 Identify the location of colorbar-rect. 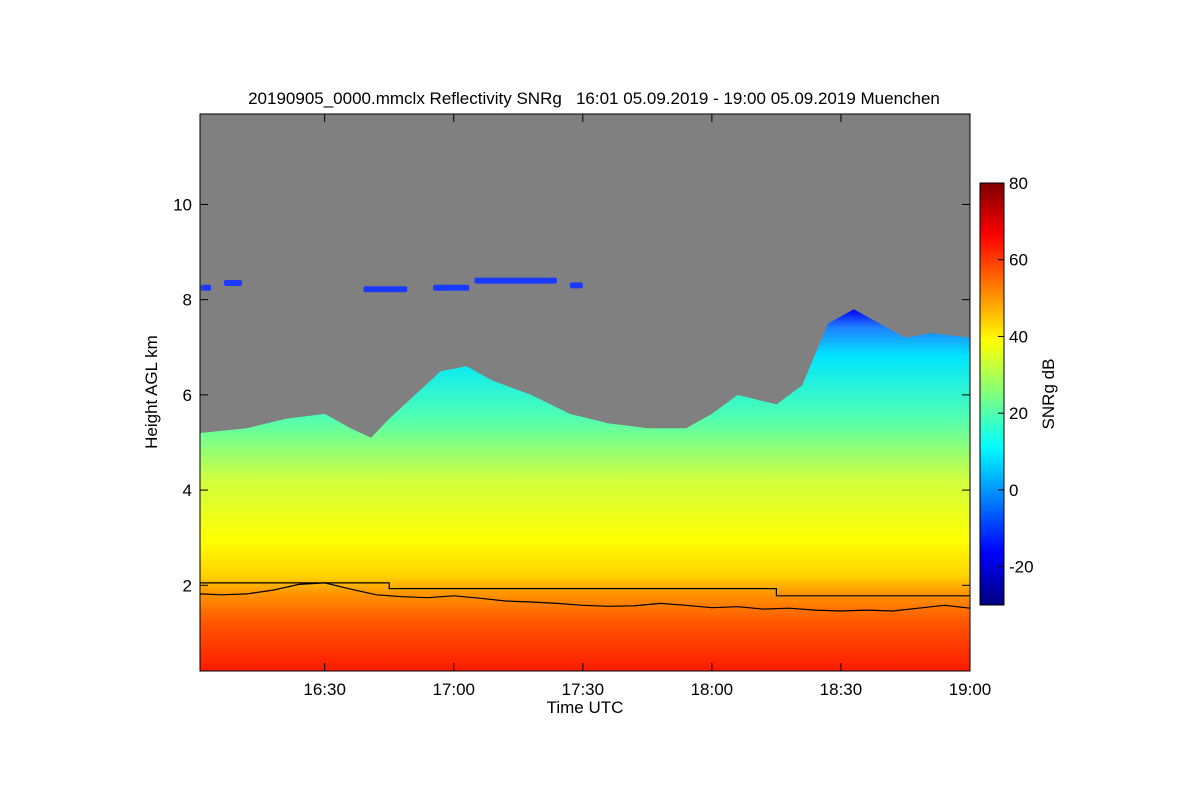
(992, 394).